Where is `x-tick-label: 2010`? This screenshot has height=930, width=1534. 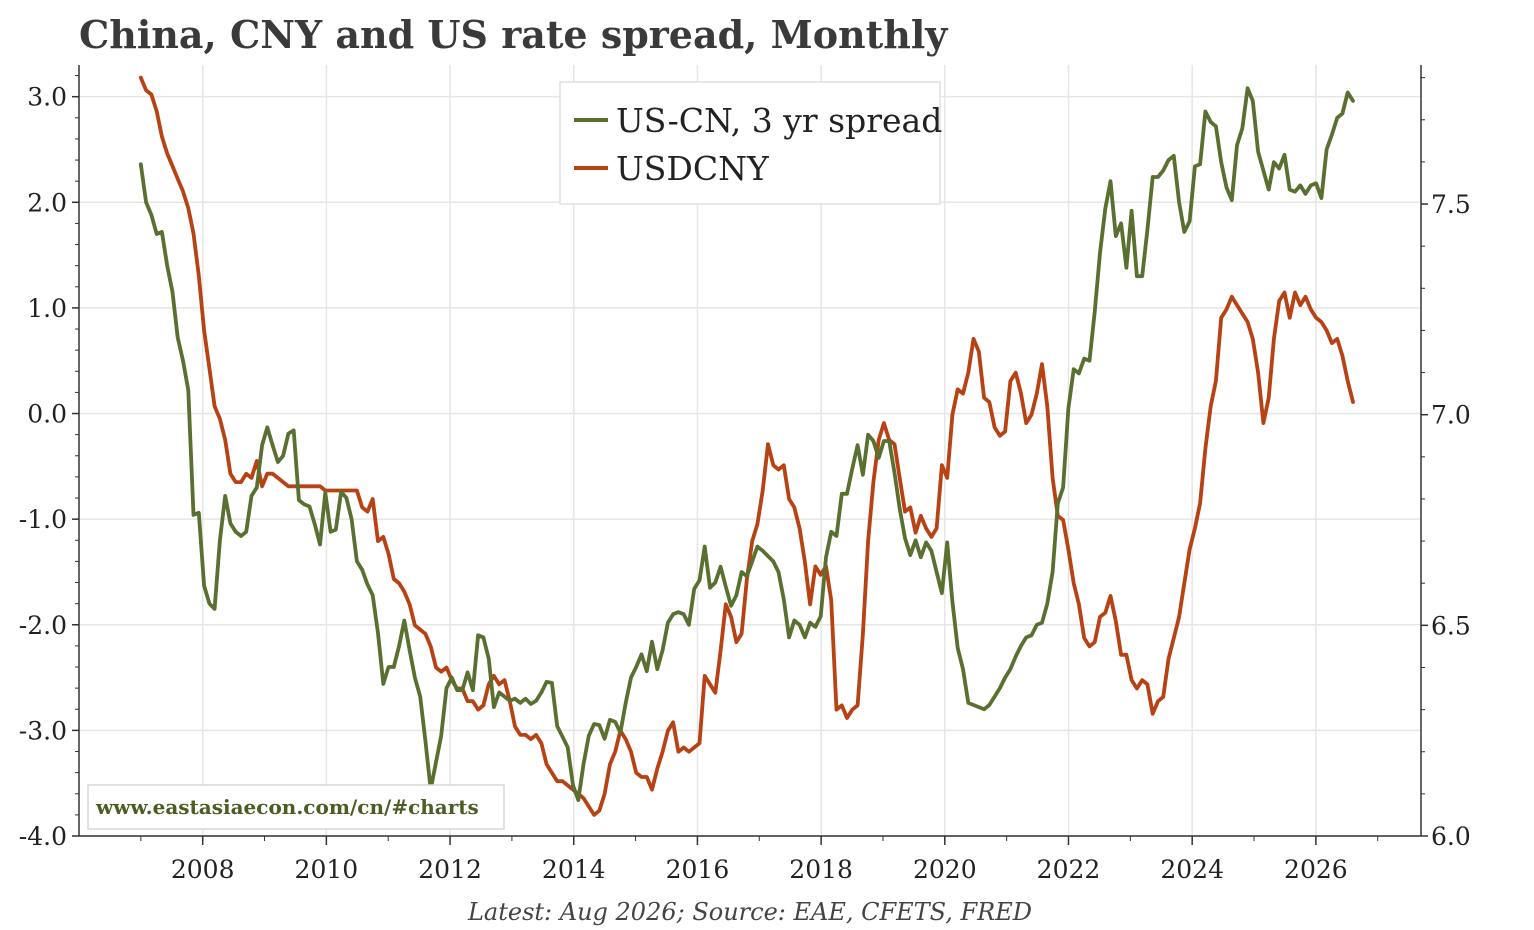
x-tick-label: 2010 is located at coordinates (327, 869).